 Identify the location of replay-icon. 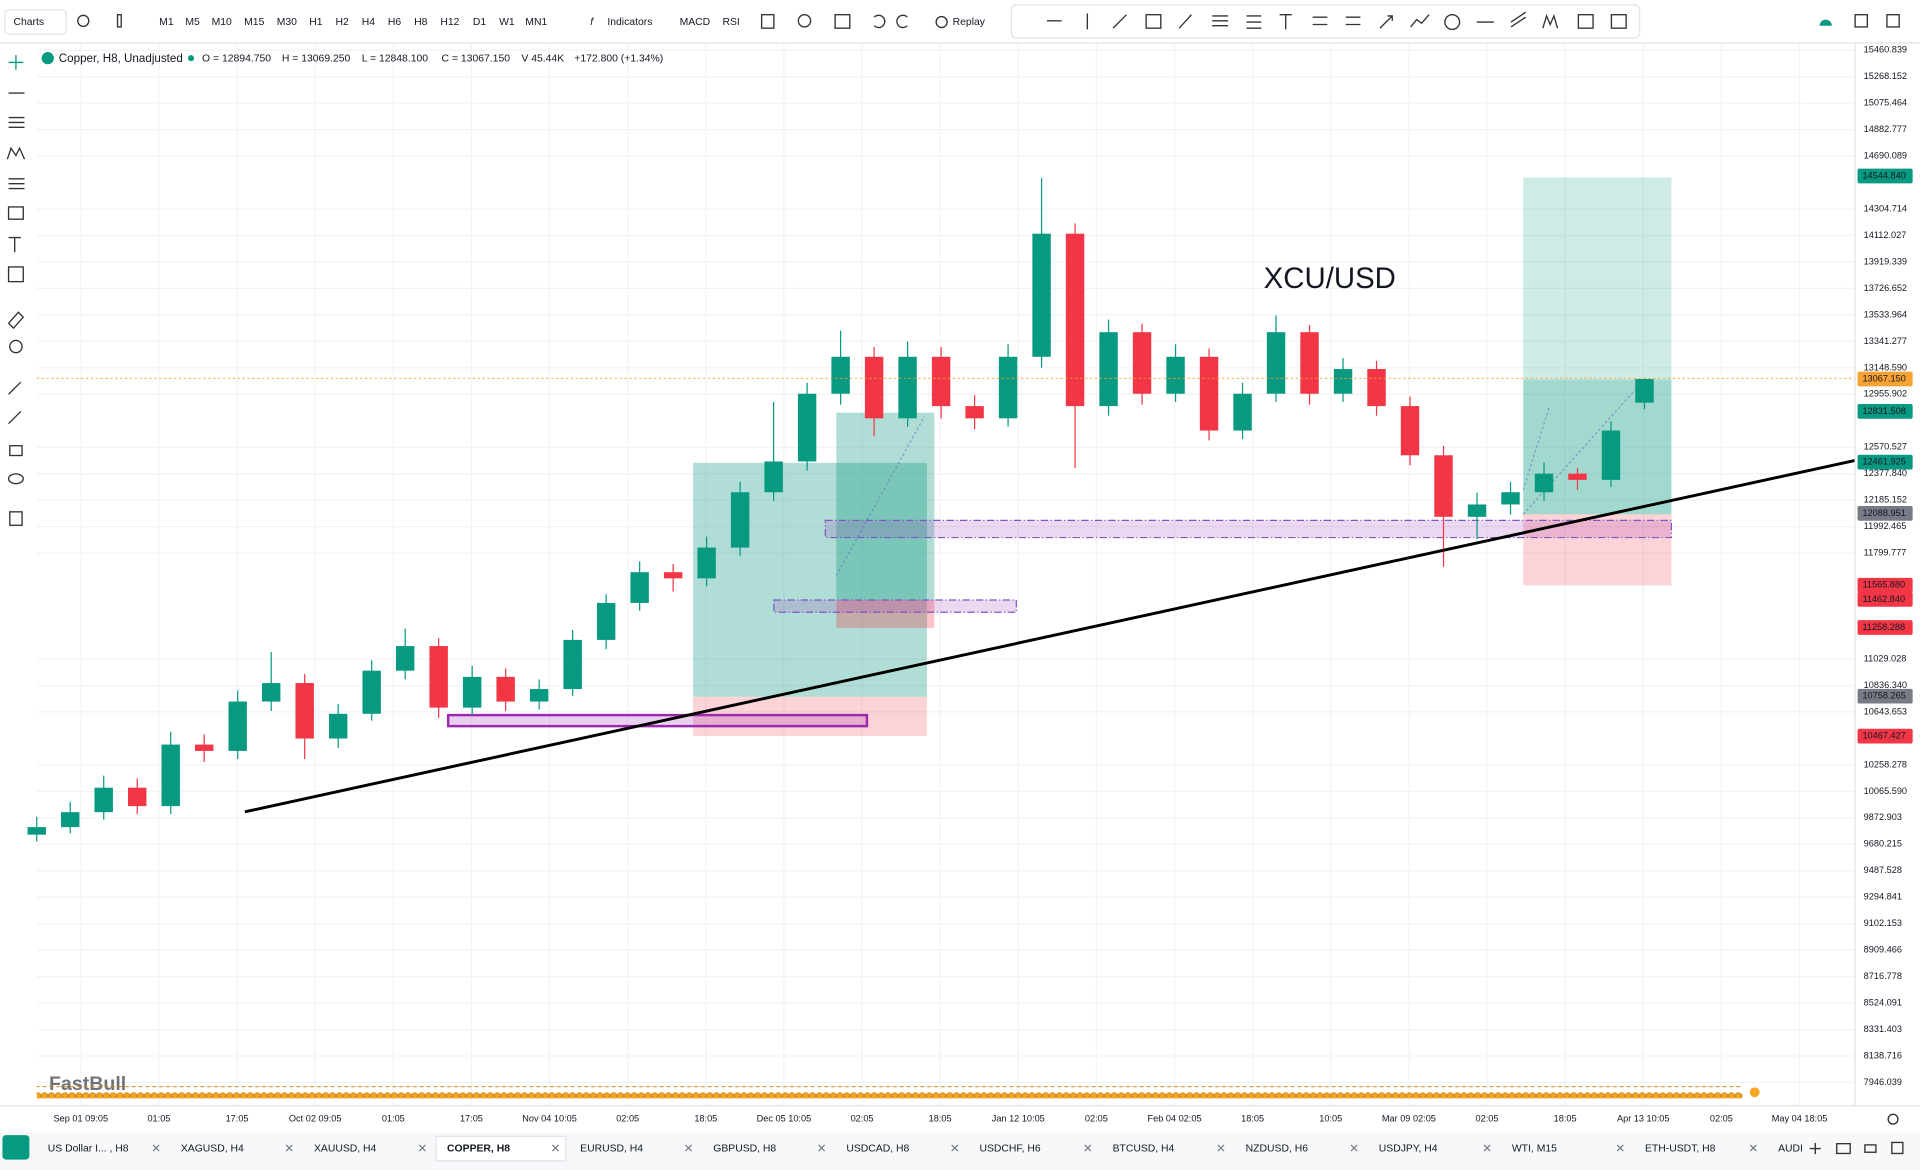
(941, 22).